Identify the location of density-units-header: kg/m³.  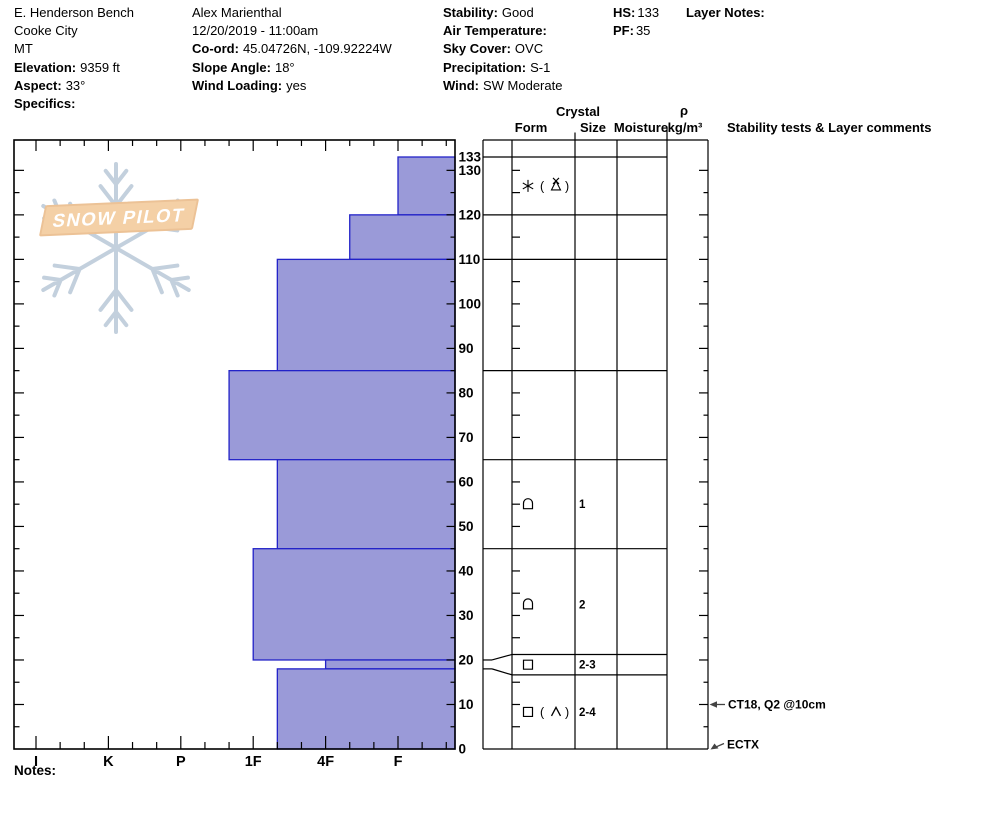
(685, 127).